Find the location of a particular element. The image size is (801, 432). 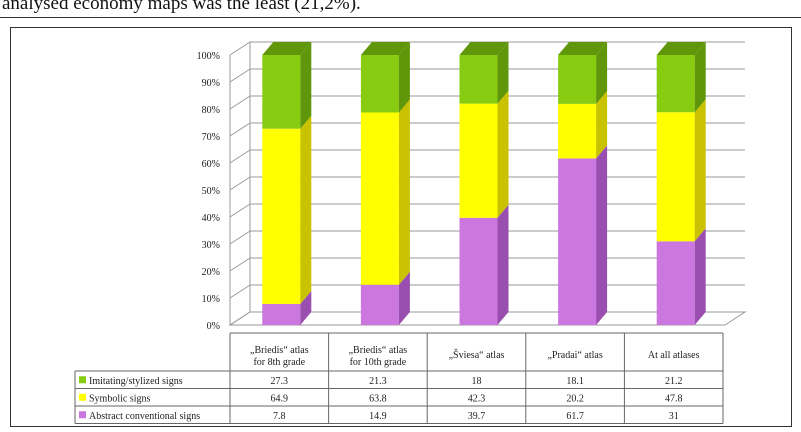

y-tick-label: 30% is located at coordinates (211, 245).